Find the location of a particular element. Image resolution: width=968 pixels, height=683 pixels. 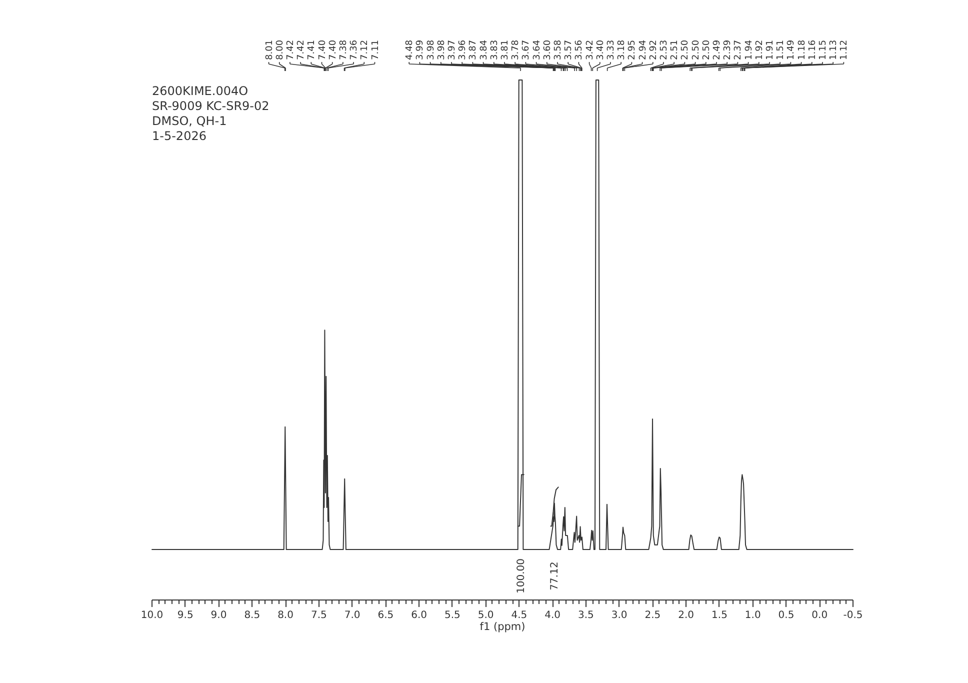

x-axis-title: f1 (ppm) is located at coordinates (503, 627).